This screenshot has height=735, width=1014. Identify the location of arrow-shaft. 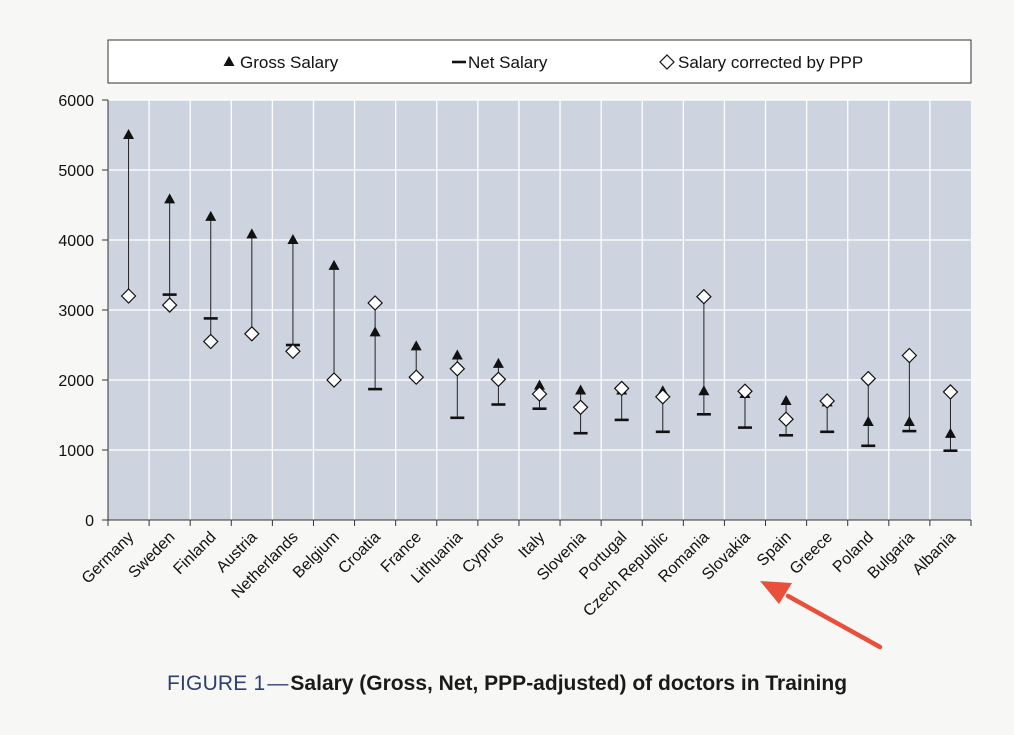
(834, 621).